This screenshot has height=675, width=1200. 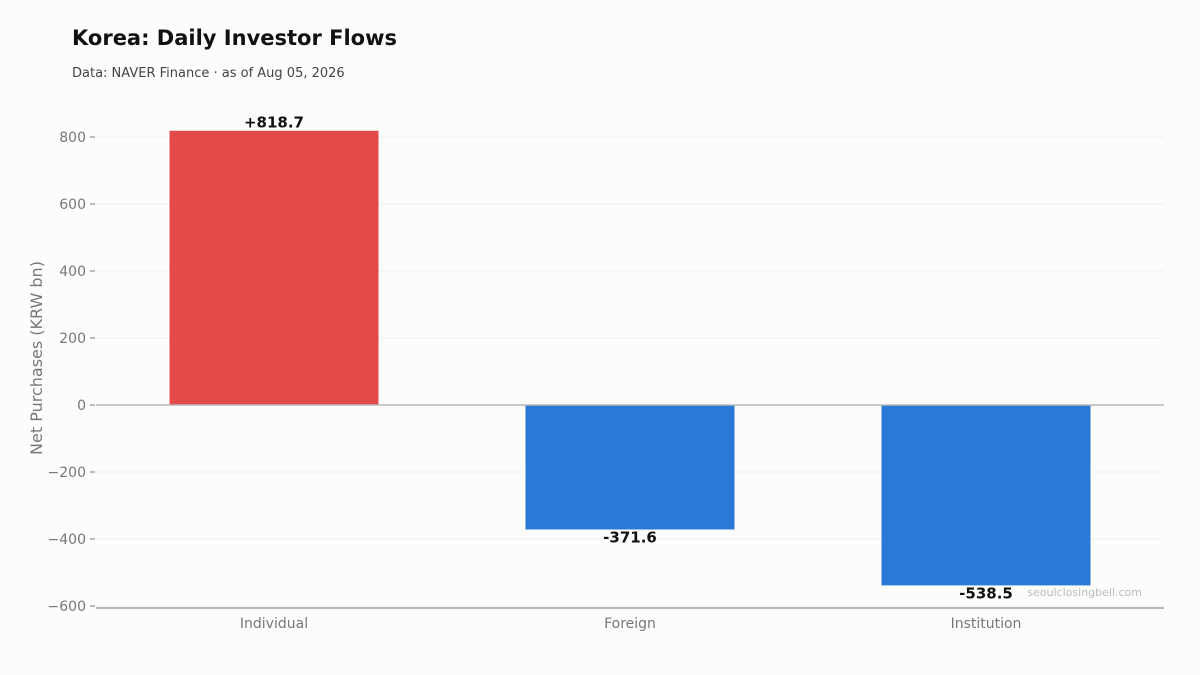 What do you see at coordinates (67, 607) in the screenshot?
I see `y-tick-label: −600` at bounding box center [67, 607].